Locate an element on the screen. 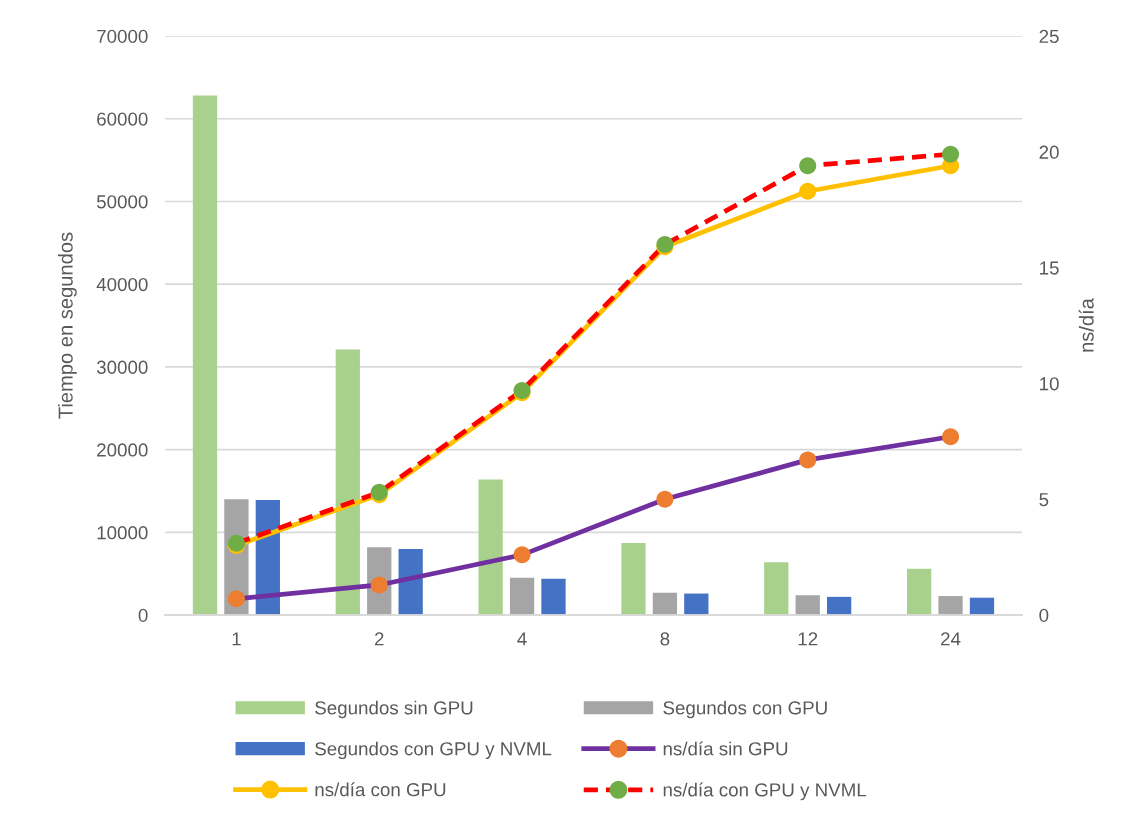 The height and width of the screenshot is (819, 1134). y-axis-title: Tiempo en segundos is located at coordinates (67, 325).